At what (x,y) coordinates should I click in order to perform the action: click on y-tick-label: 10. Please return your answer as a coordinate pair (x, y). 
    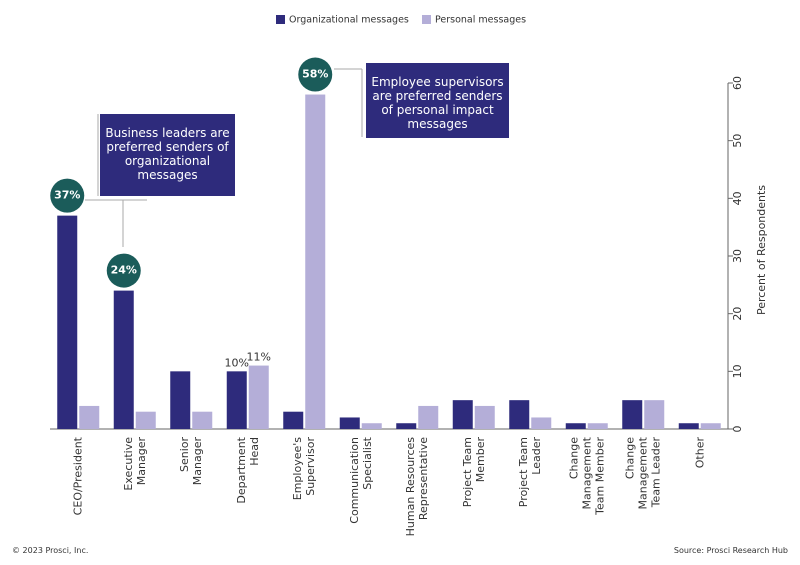
    Looking at the image, I should click on (737, 371).